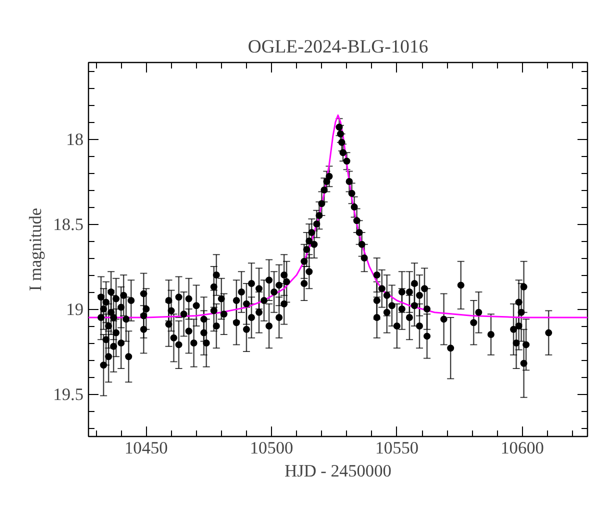 The image size is (600, 512). What do you see at coordinates (397, 448) in the screenshot?
I see `x-tick-label: 10550` at bounding box center [397, 448].